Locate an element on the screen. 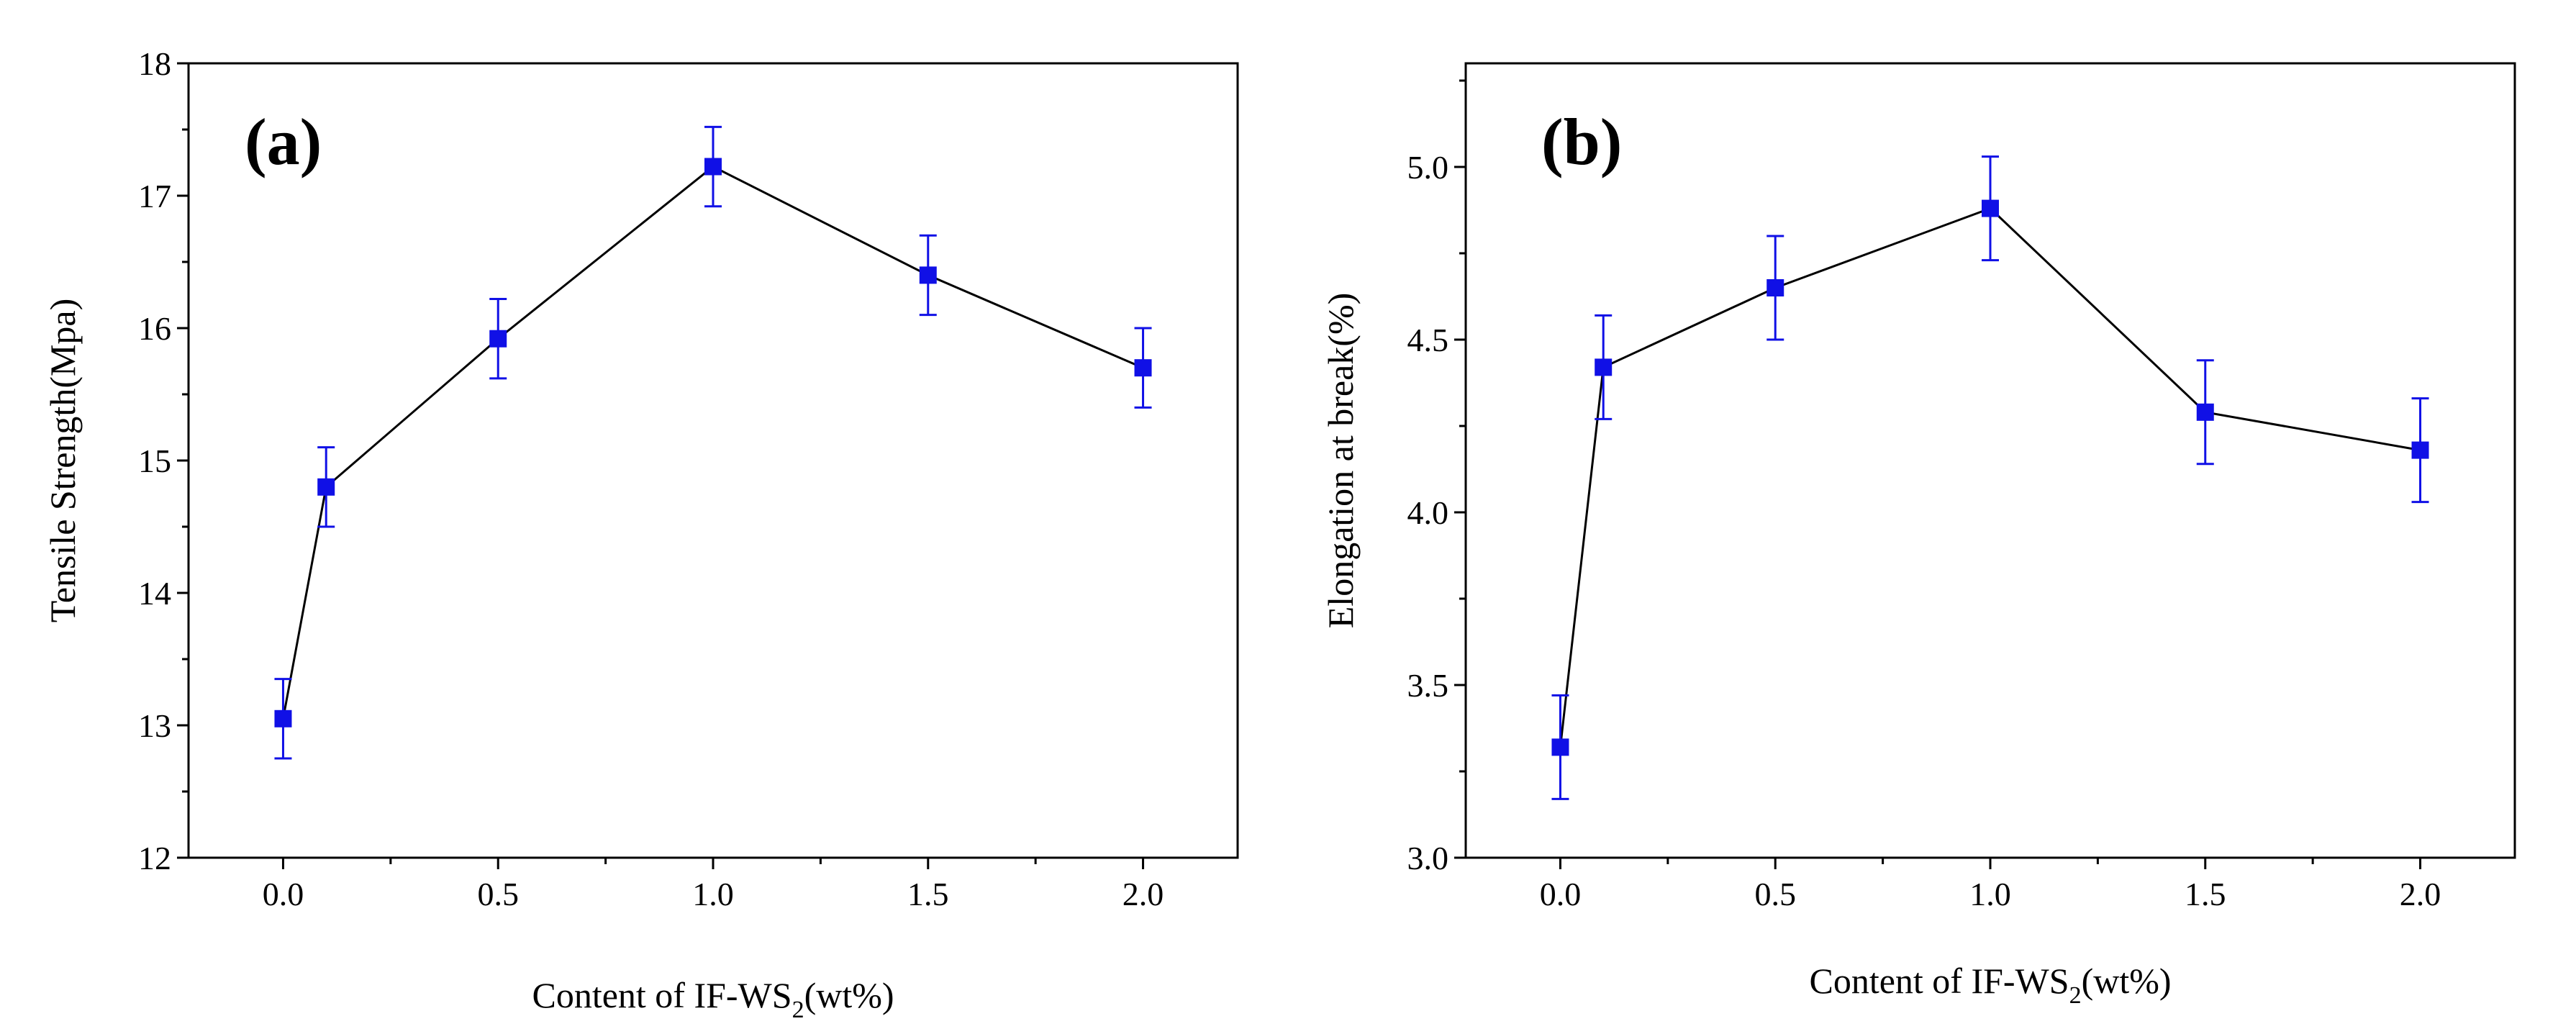 The height and width of the screenshot is (1034, 2576). panel-label-a: (a) is located at coordinates (283, 141).